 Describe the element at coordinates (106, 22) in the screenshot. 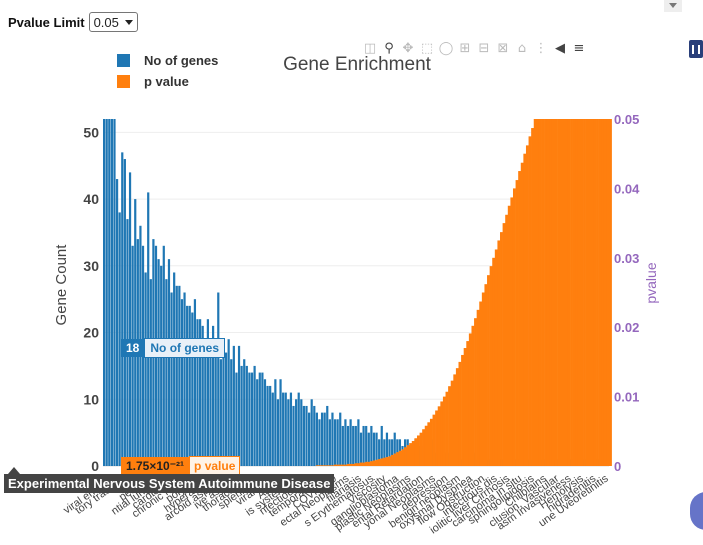

I see `pvalue-limit-value: 0.05` at that location.